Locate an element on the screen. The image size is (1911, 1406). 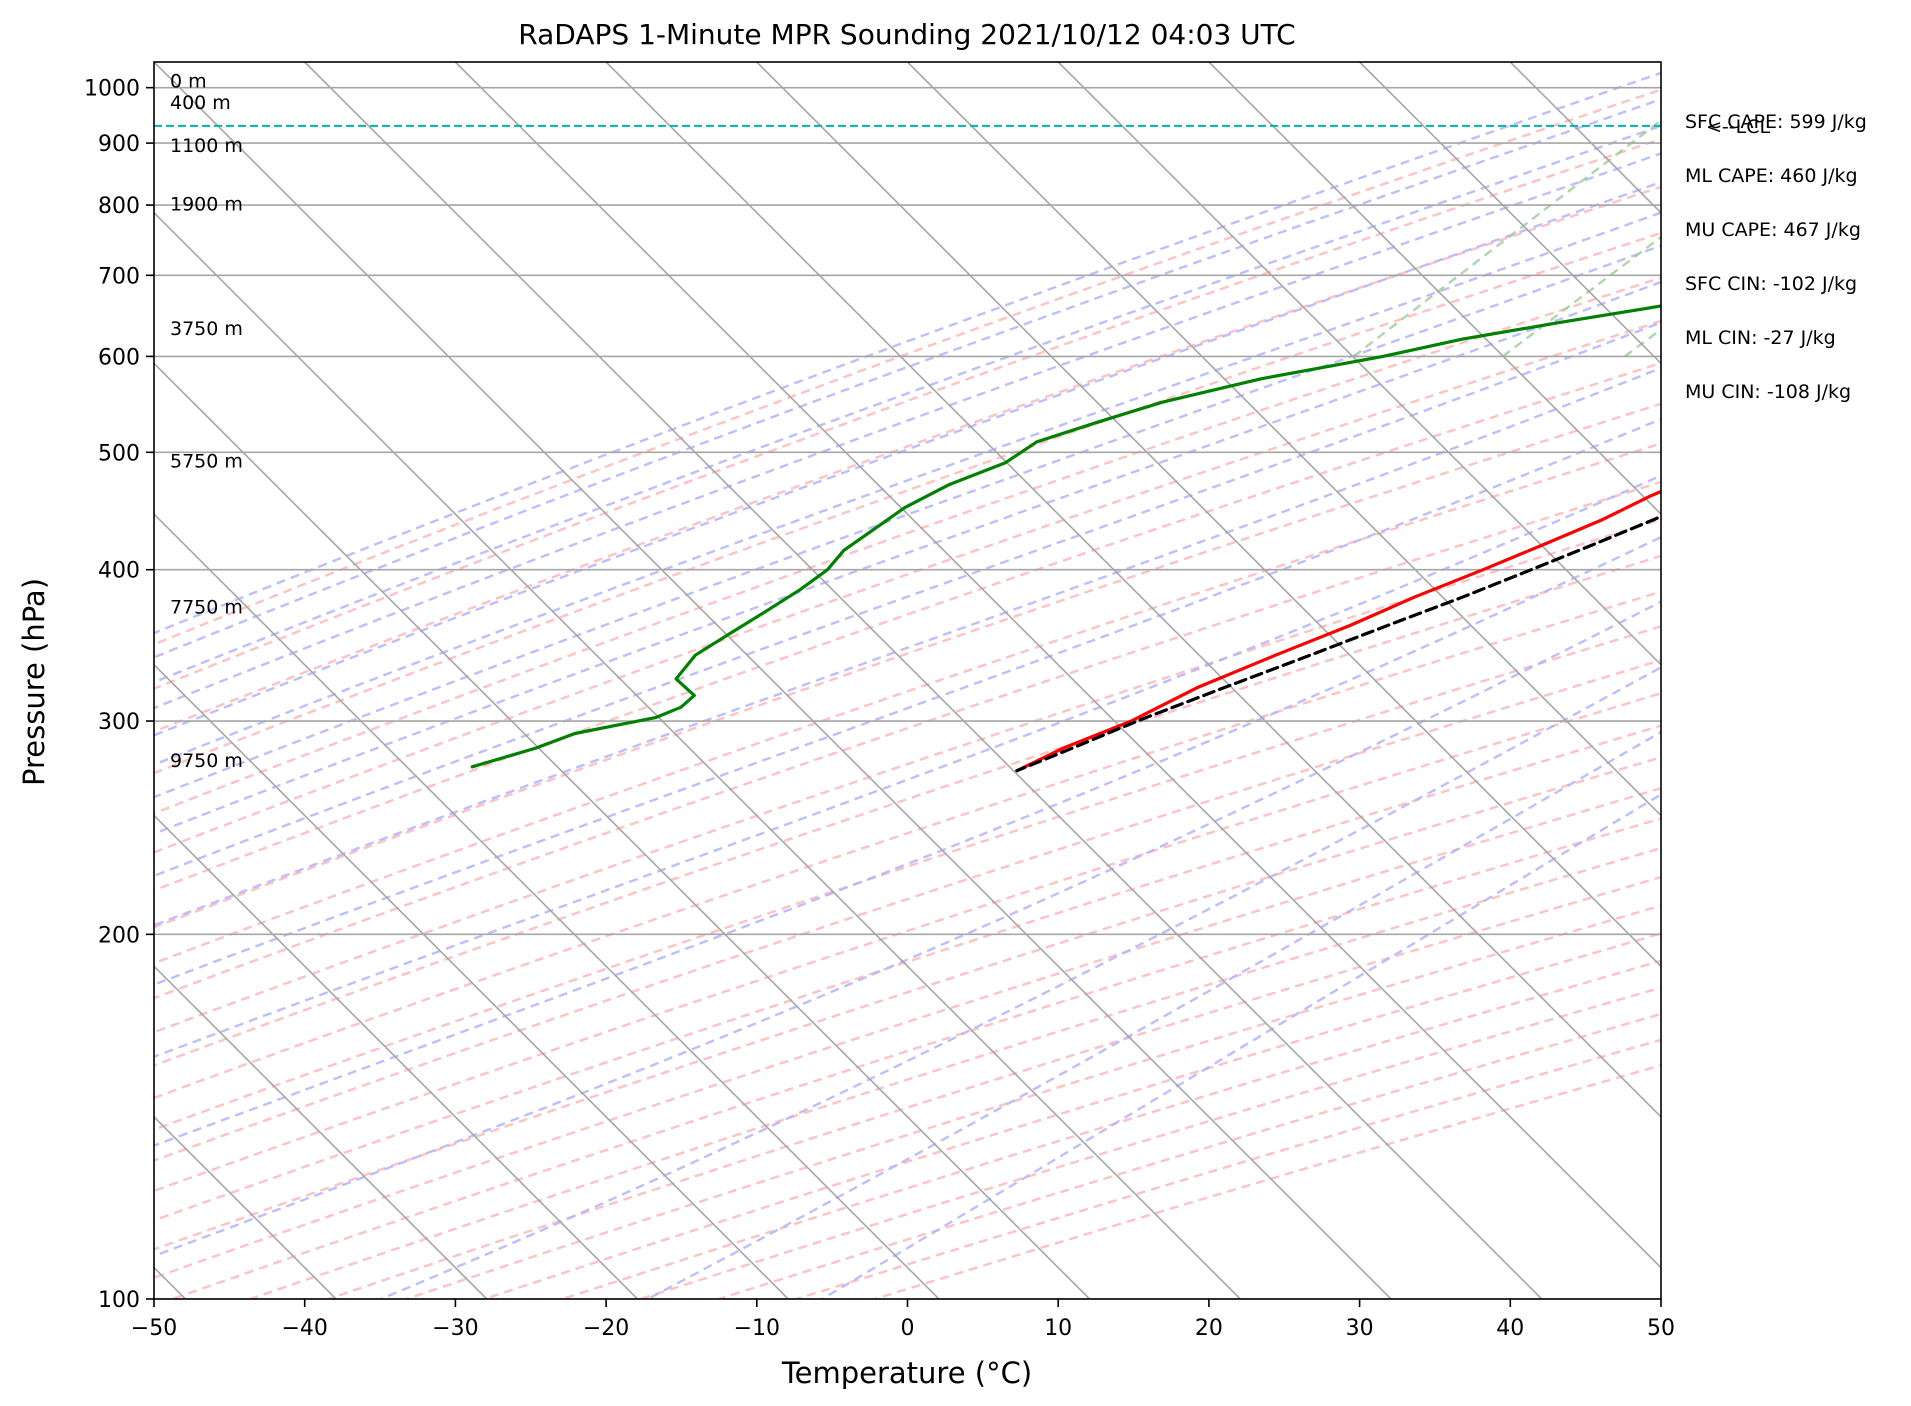
x-tick-label: −10 is located at coordinates (757, 1328).